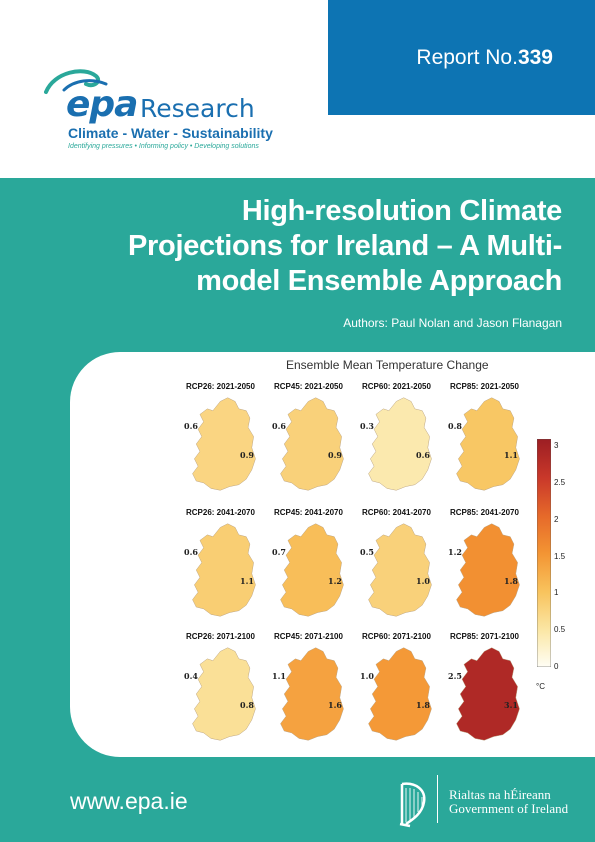  I want to click on map-panel-label: RCP26: 2041-2070, so click(220, 512).